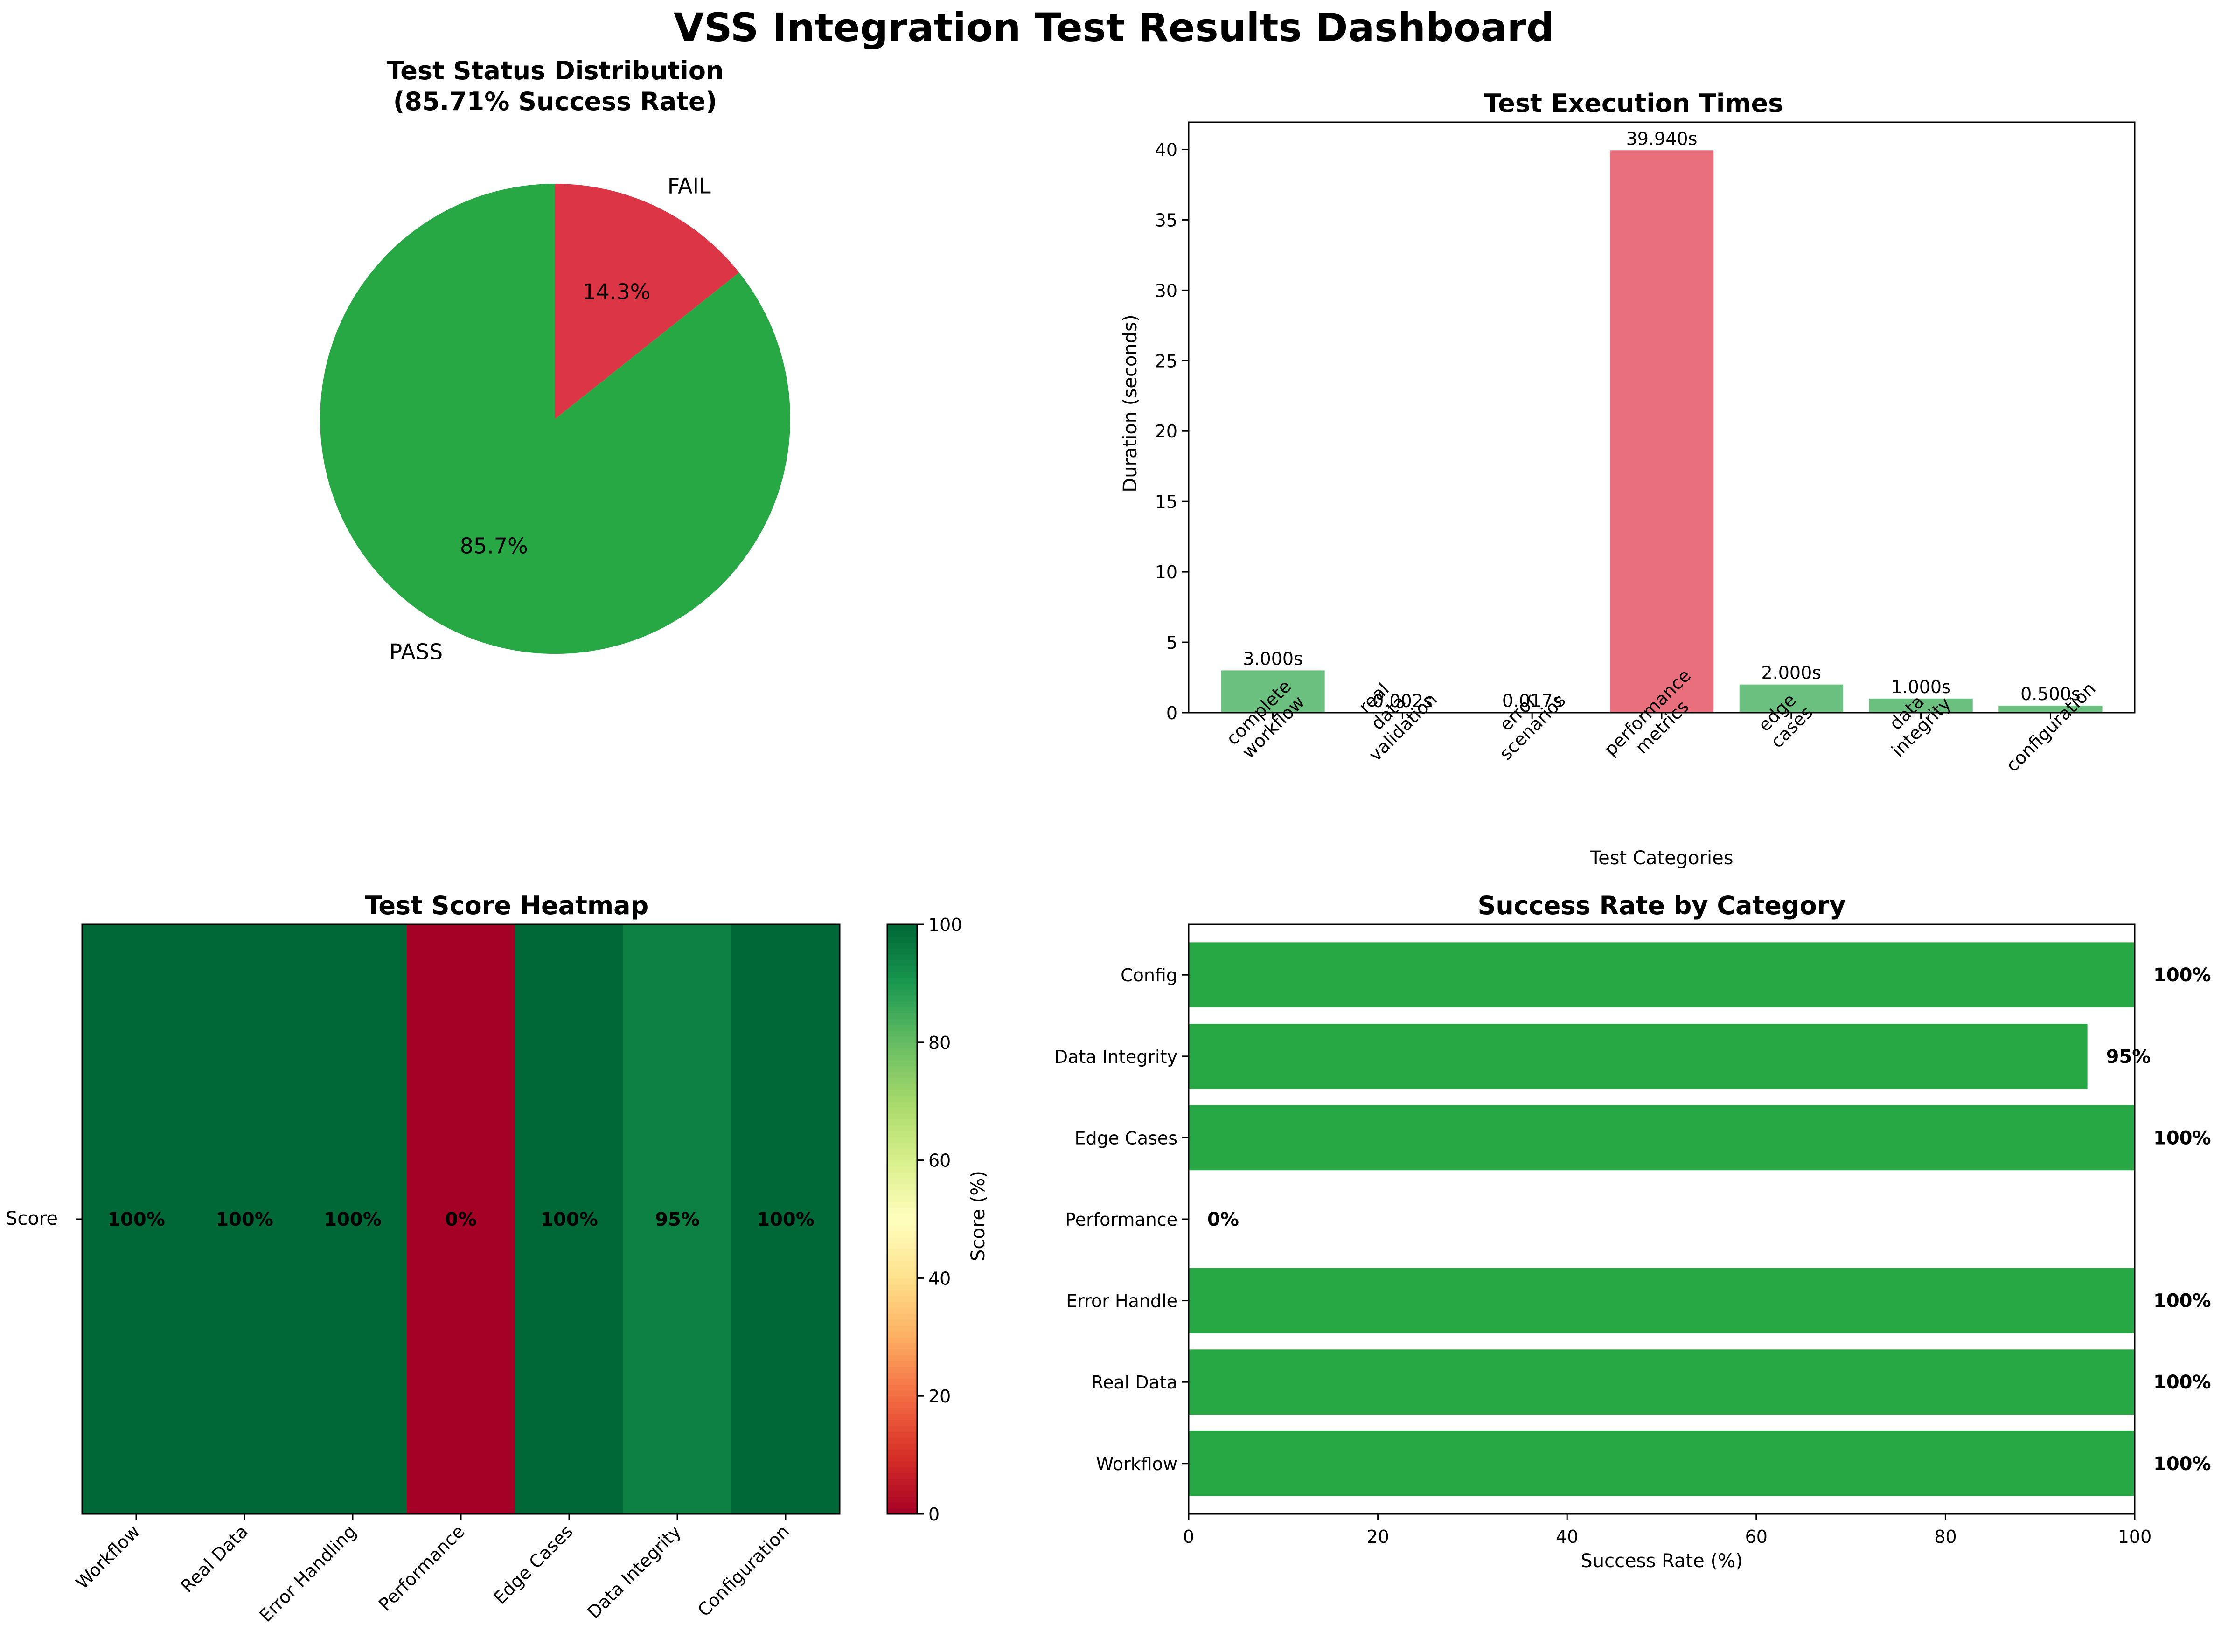 The width and height of the screenshot is (2228, 1652). Describe the element at coordinates (1661, 858) in the screenshot. I see `execution-times-xlabel: Test Categories` at that location.